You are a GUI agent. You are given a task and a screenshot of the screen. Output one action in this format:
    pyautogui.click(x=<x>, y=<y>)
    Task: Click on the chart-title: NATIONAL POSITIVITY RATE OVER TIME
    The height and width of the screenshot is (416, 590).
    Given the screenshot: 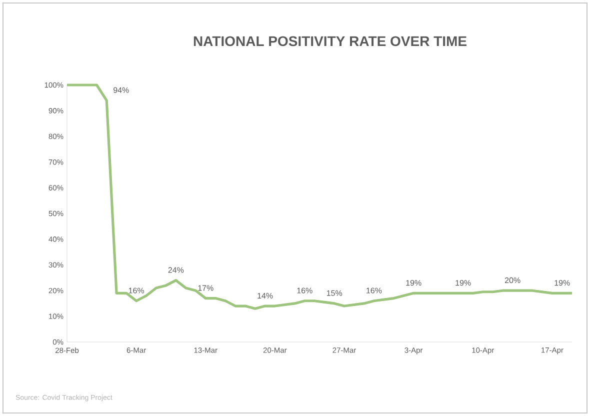 What is the action you would take?
    pyautogui.click(x=330, y=41)
    